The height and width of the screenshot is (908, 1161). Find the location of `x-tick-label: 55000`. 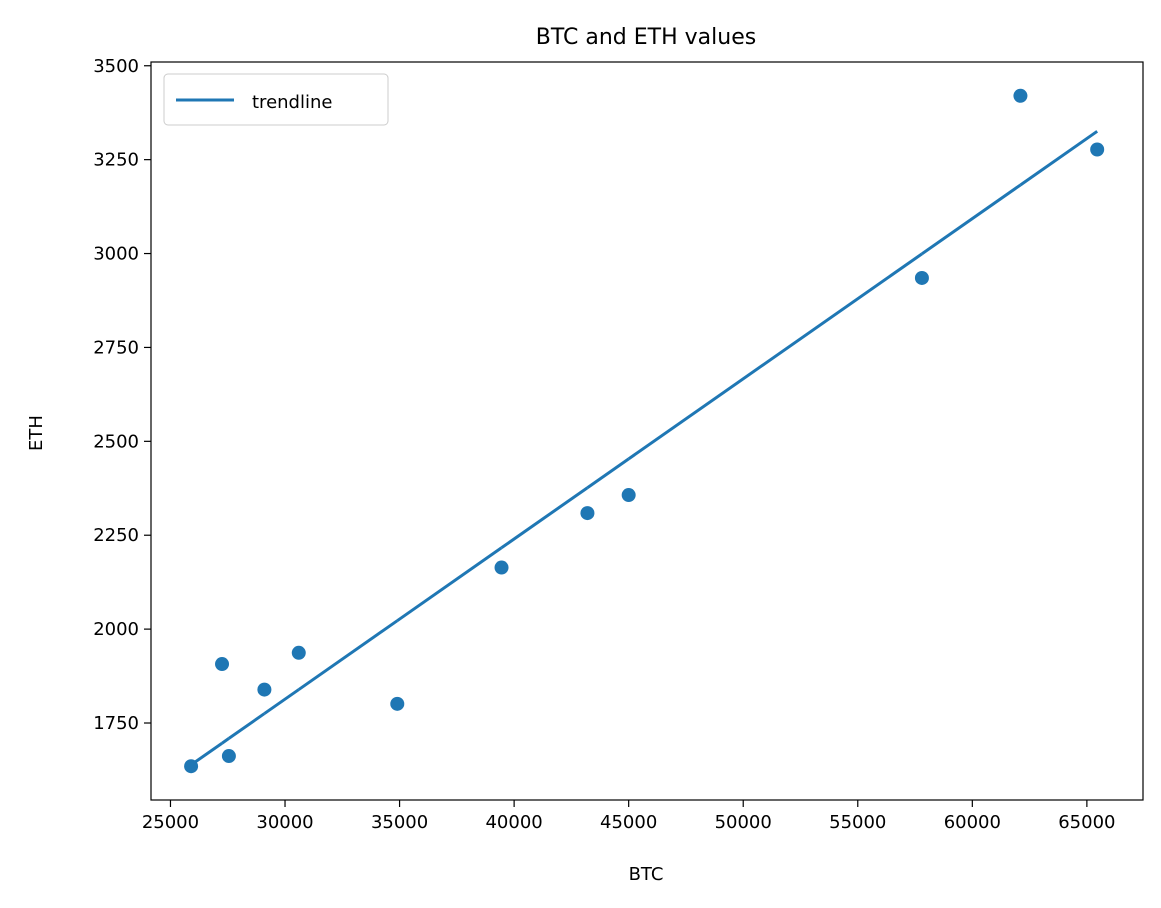

x-tick-label: 55000 is located at coordinates (857, 822).